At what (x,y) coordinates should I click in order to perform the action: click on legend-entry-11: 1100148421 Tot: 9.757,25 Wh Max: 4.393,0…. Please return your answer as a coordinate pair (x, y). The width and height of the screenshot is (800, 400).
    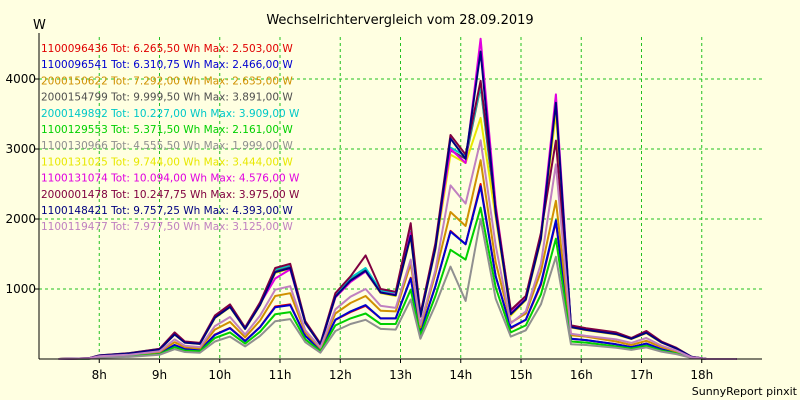
    Looking at the image, I should click on (167, 211).